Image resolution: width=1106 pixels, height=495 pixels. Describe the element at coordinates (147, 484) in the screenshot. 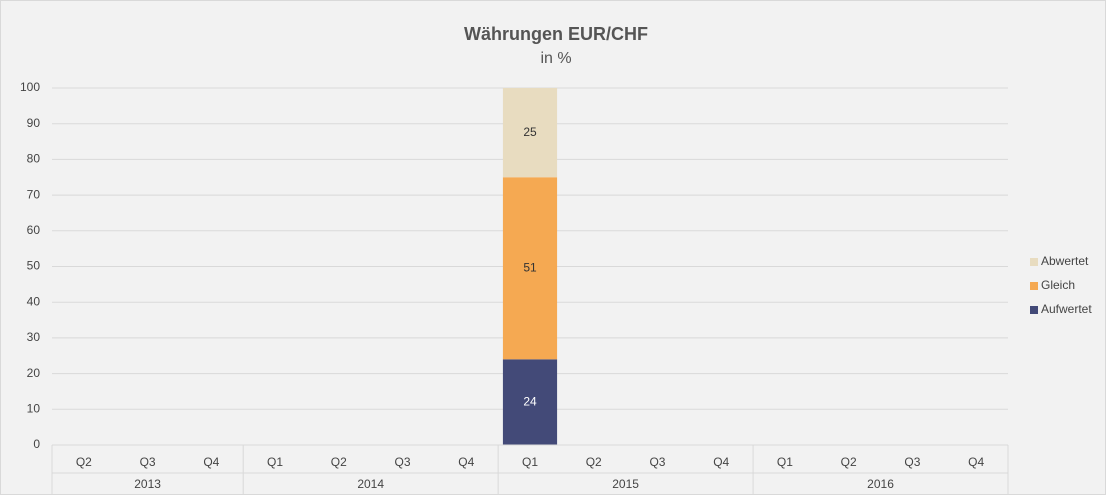

I see `group-label: 2013` at that location.